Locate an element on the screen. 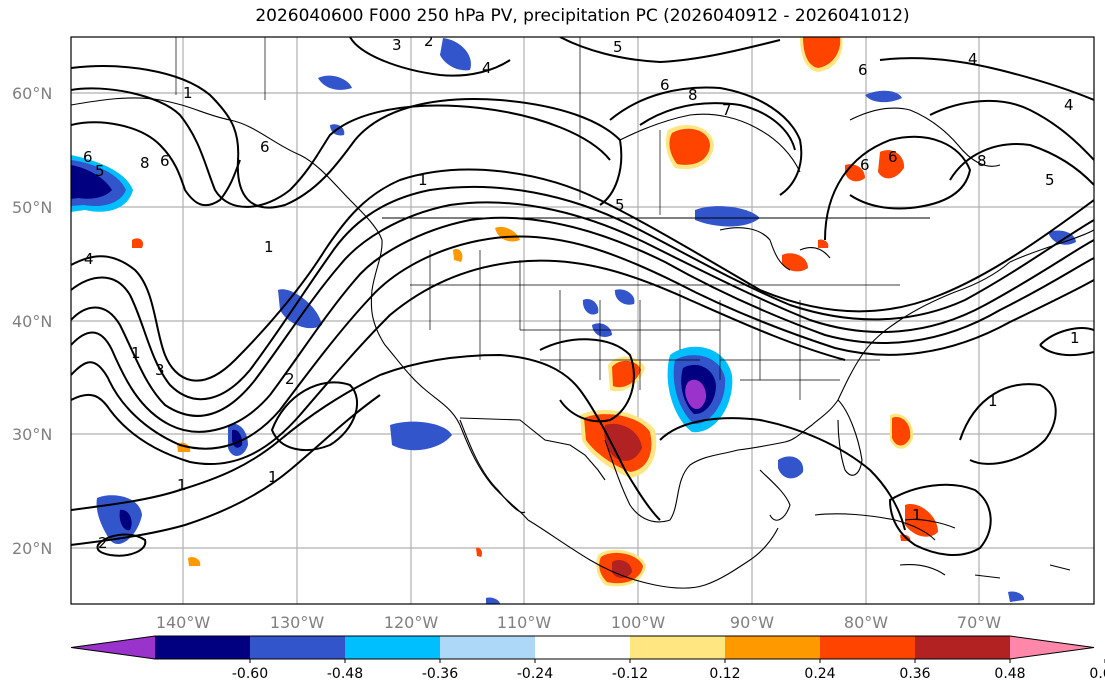 The width and height of the screenshot is (1105, 698). shade-pos-idaho is located at coordinates (458, 255).